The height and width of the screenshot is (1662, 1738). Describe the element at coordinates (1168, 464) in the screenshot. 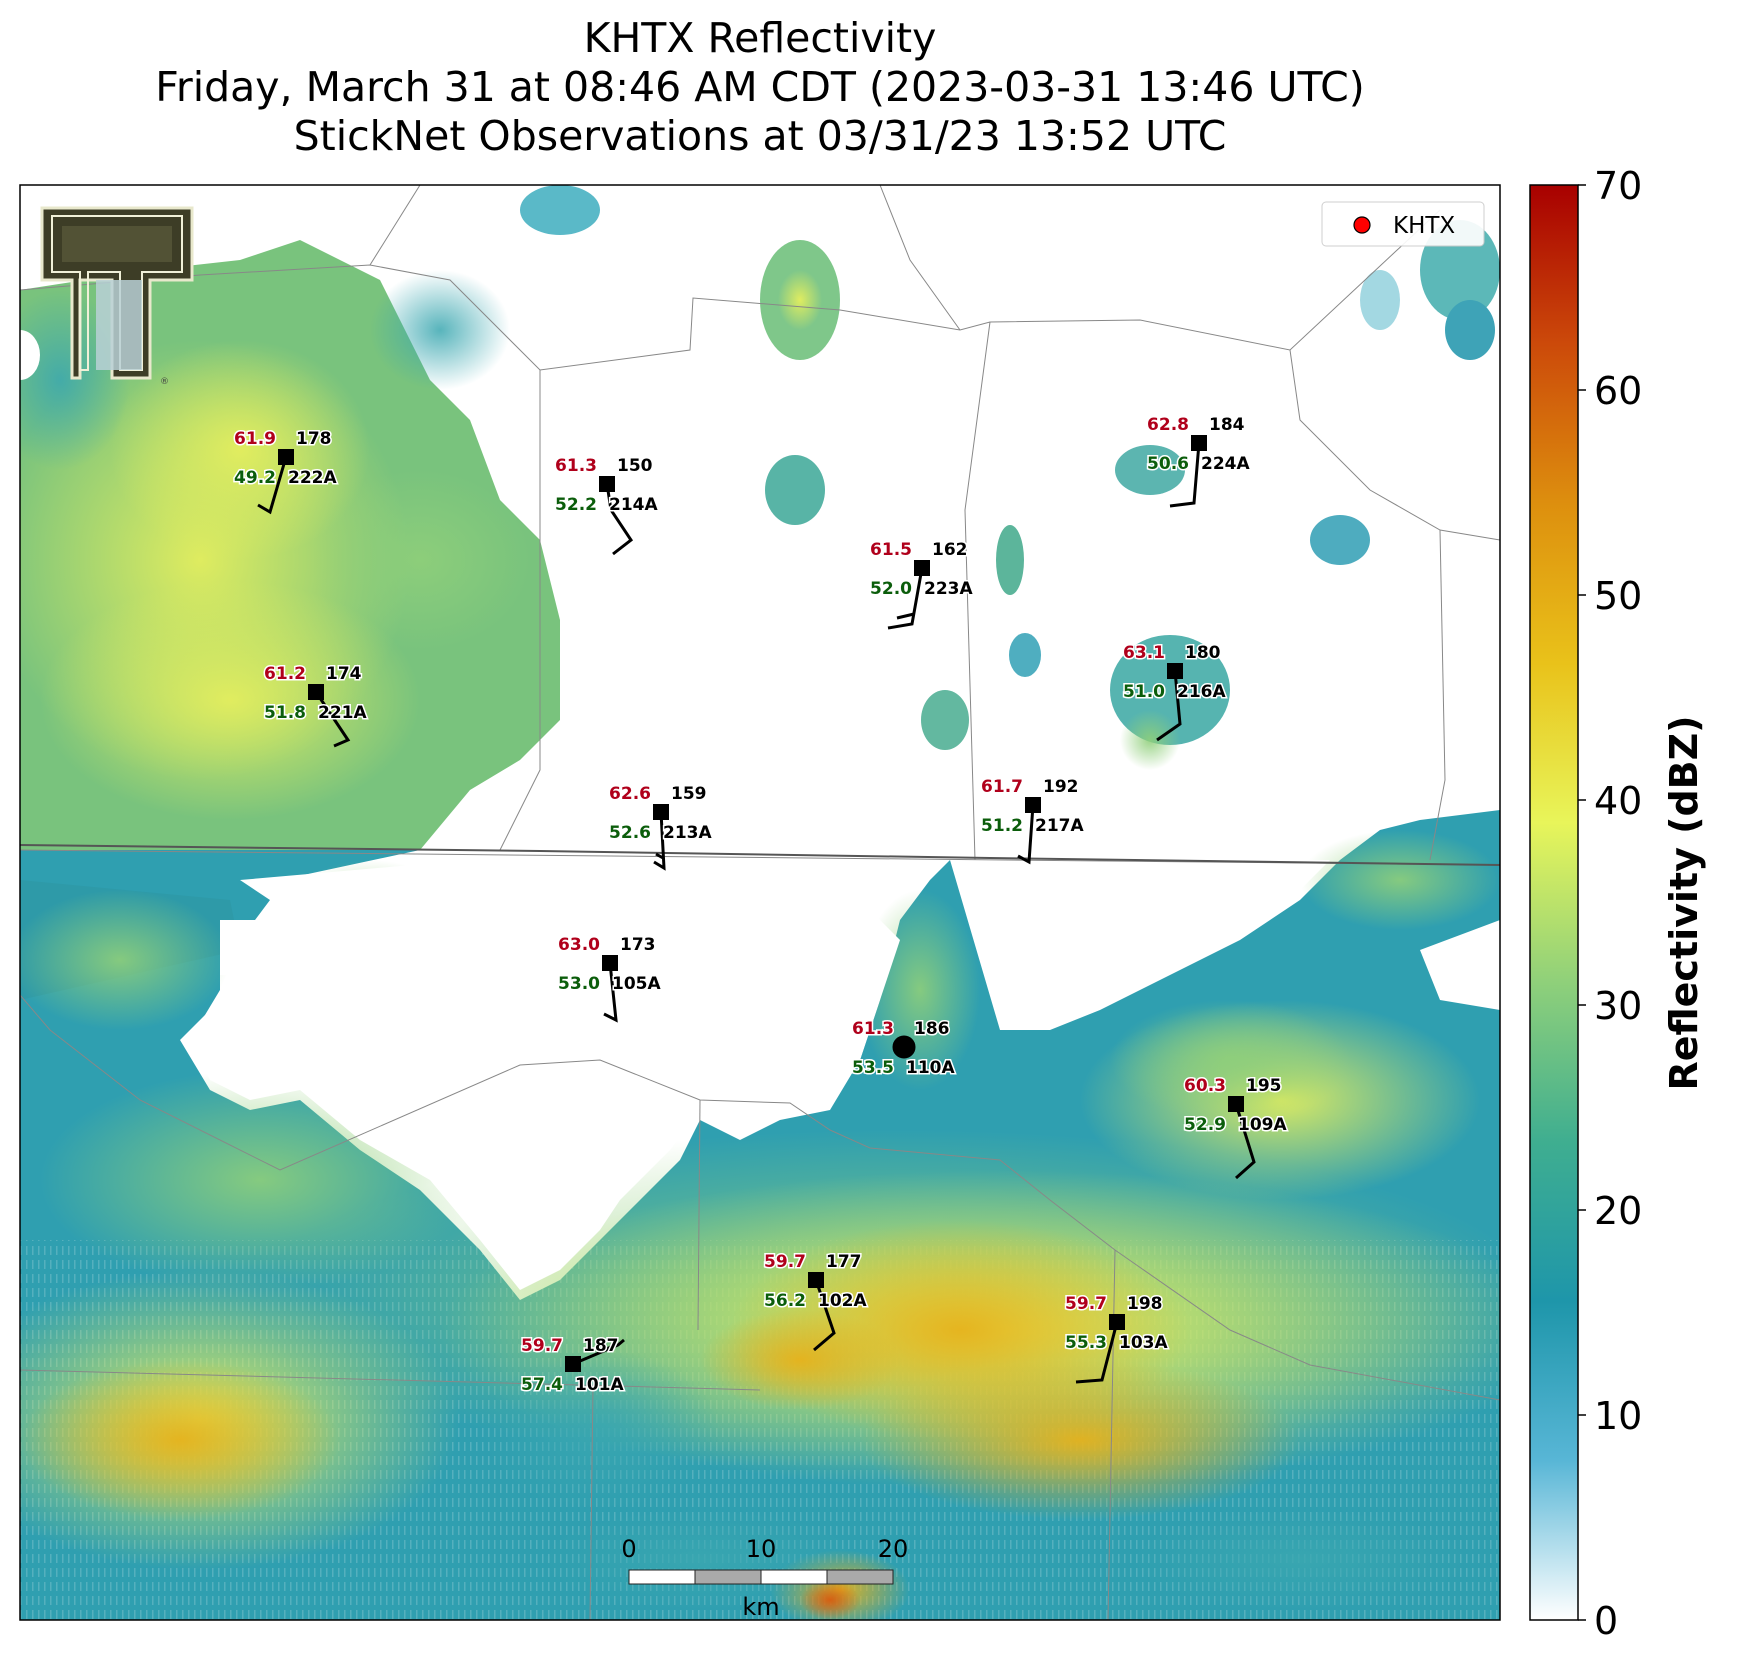

I see `station-dewpoint: 50.6` at that location.